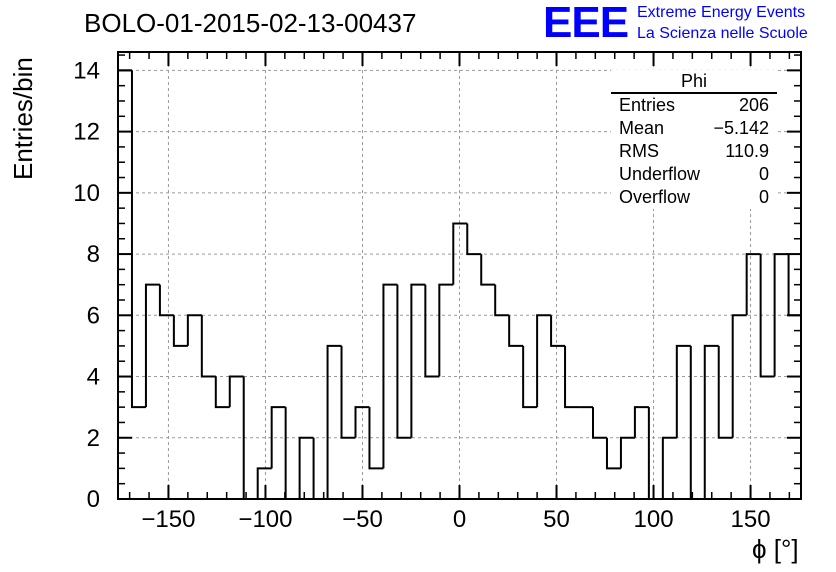 The image size is (836, 572). Describe the element at coordinates (694, 105) in the screenshot. I see `stats-row-entries: Entries 206` at that location.